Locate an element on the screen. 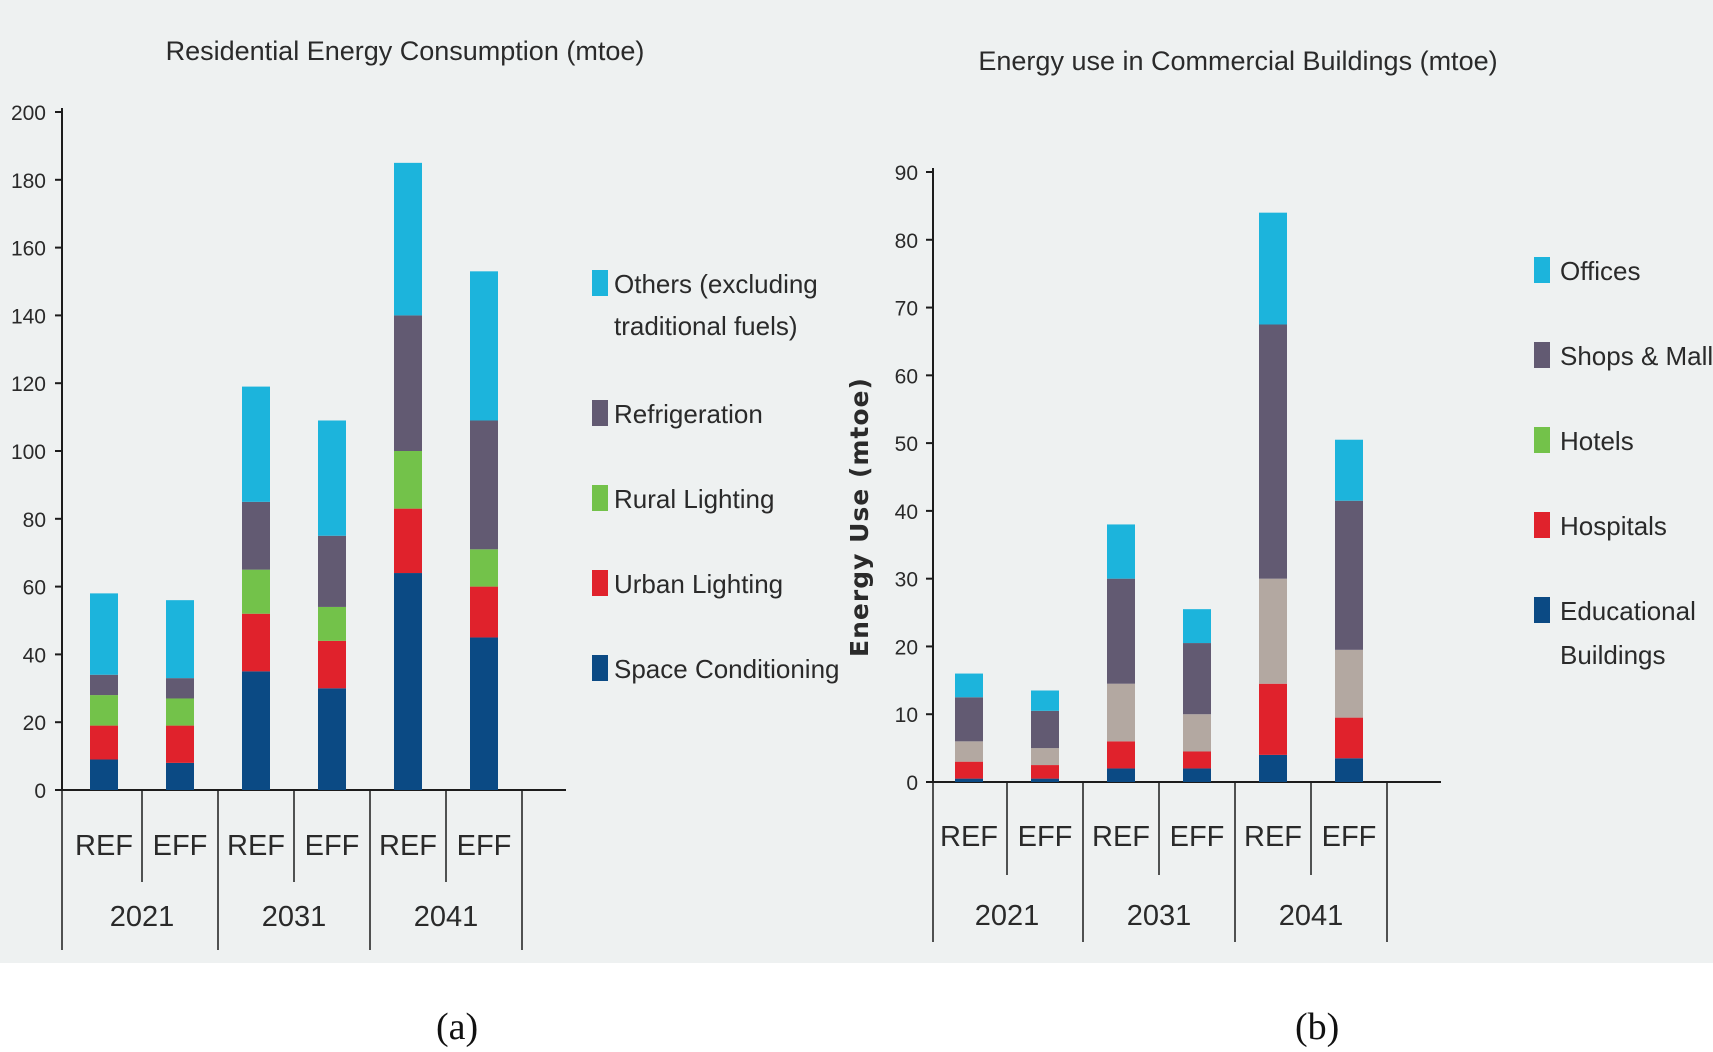 The width and height of the screenshot is (1713, 1052). chart-1-y-tick-label: 10 is located at coordinates (906, 715).